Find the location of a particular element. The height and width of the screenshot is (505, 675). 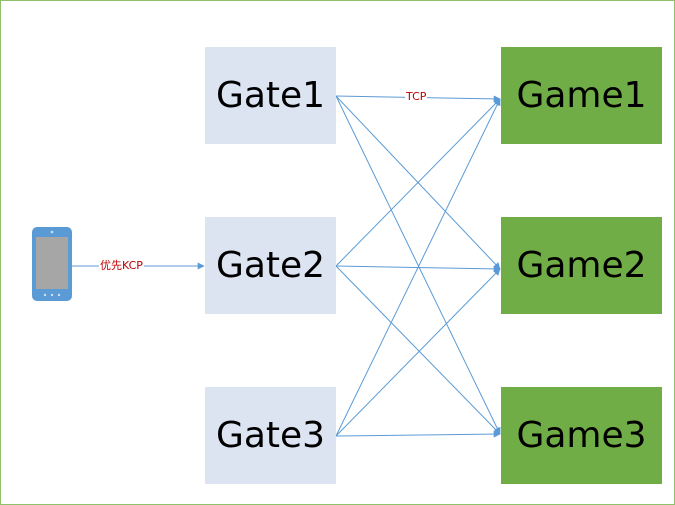

game-2-box: Game2 is located at coordinates (581, 265).